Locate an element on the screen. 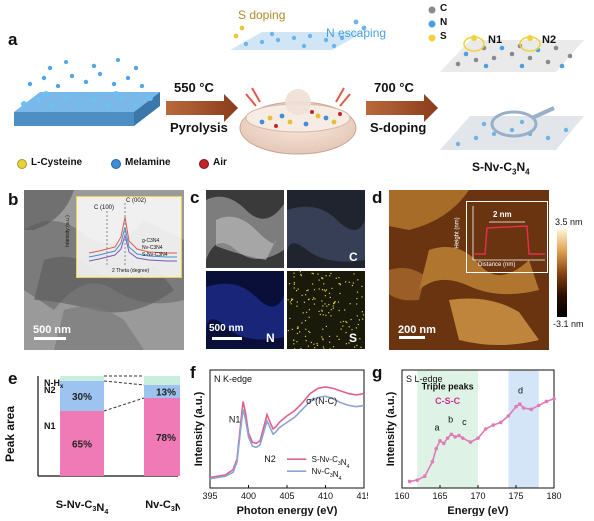 This screenshot has height=521, width=594. x-tick-label: 160 is located at coordinates (401, 496).